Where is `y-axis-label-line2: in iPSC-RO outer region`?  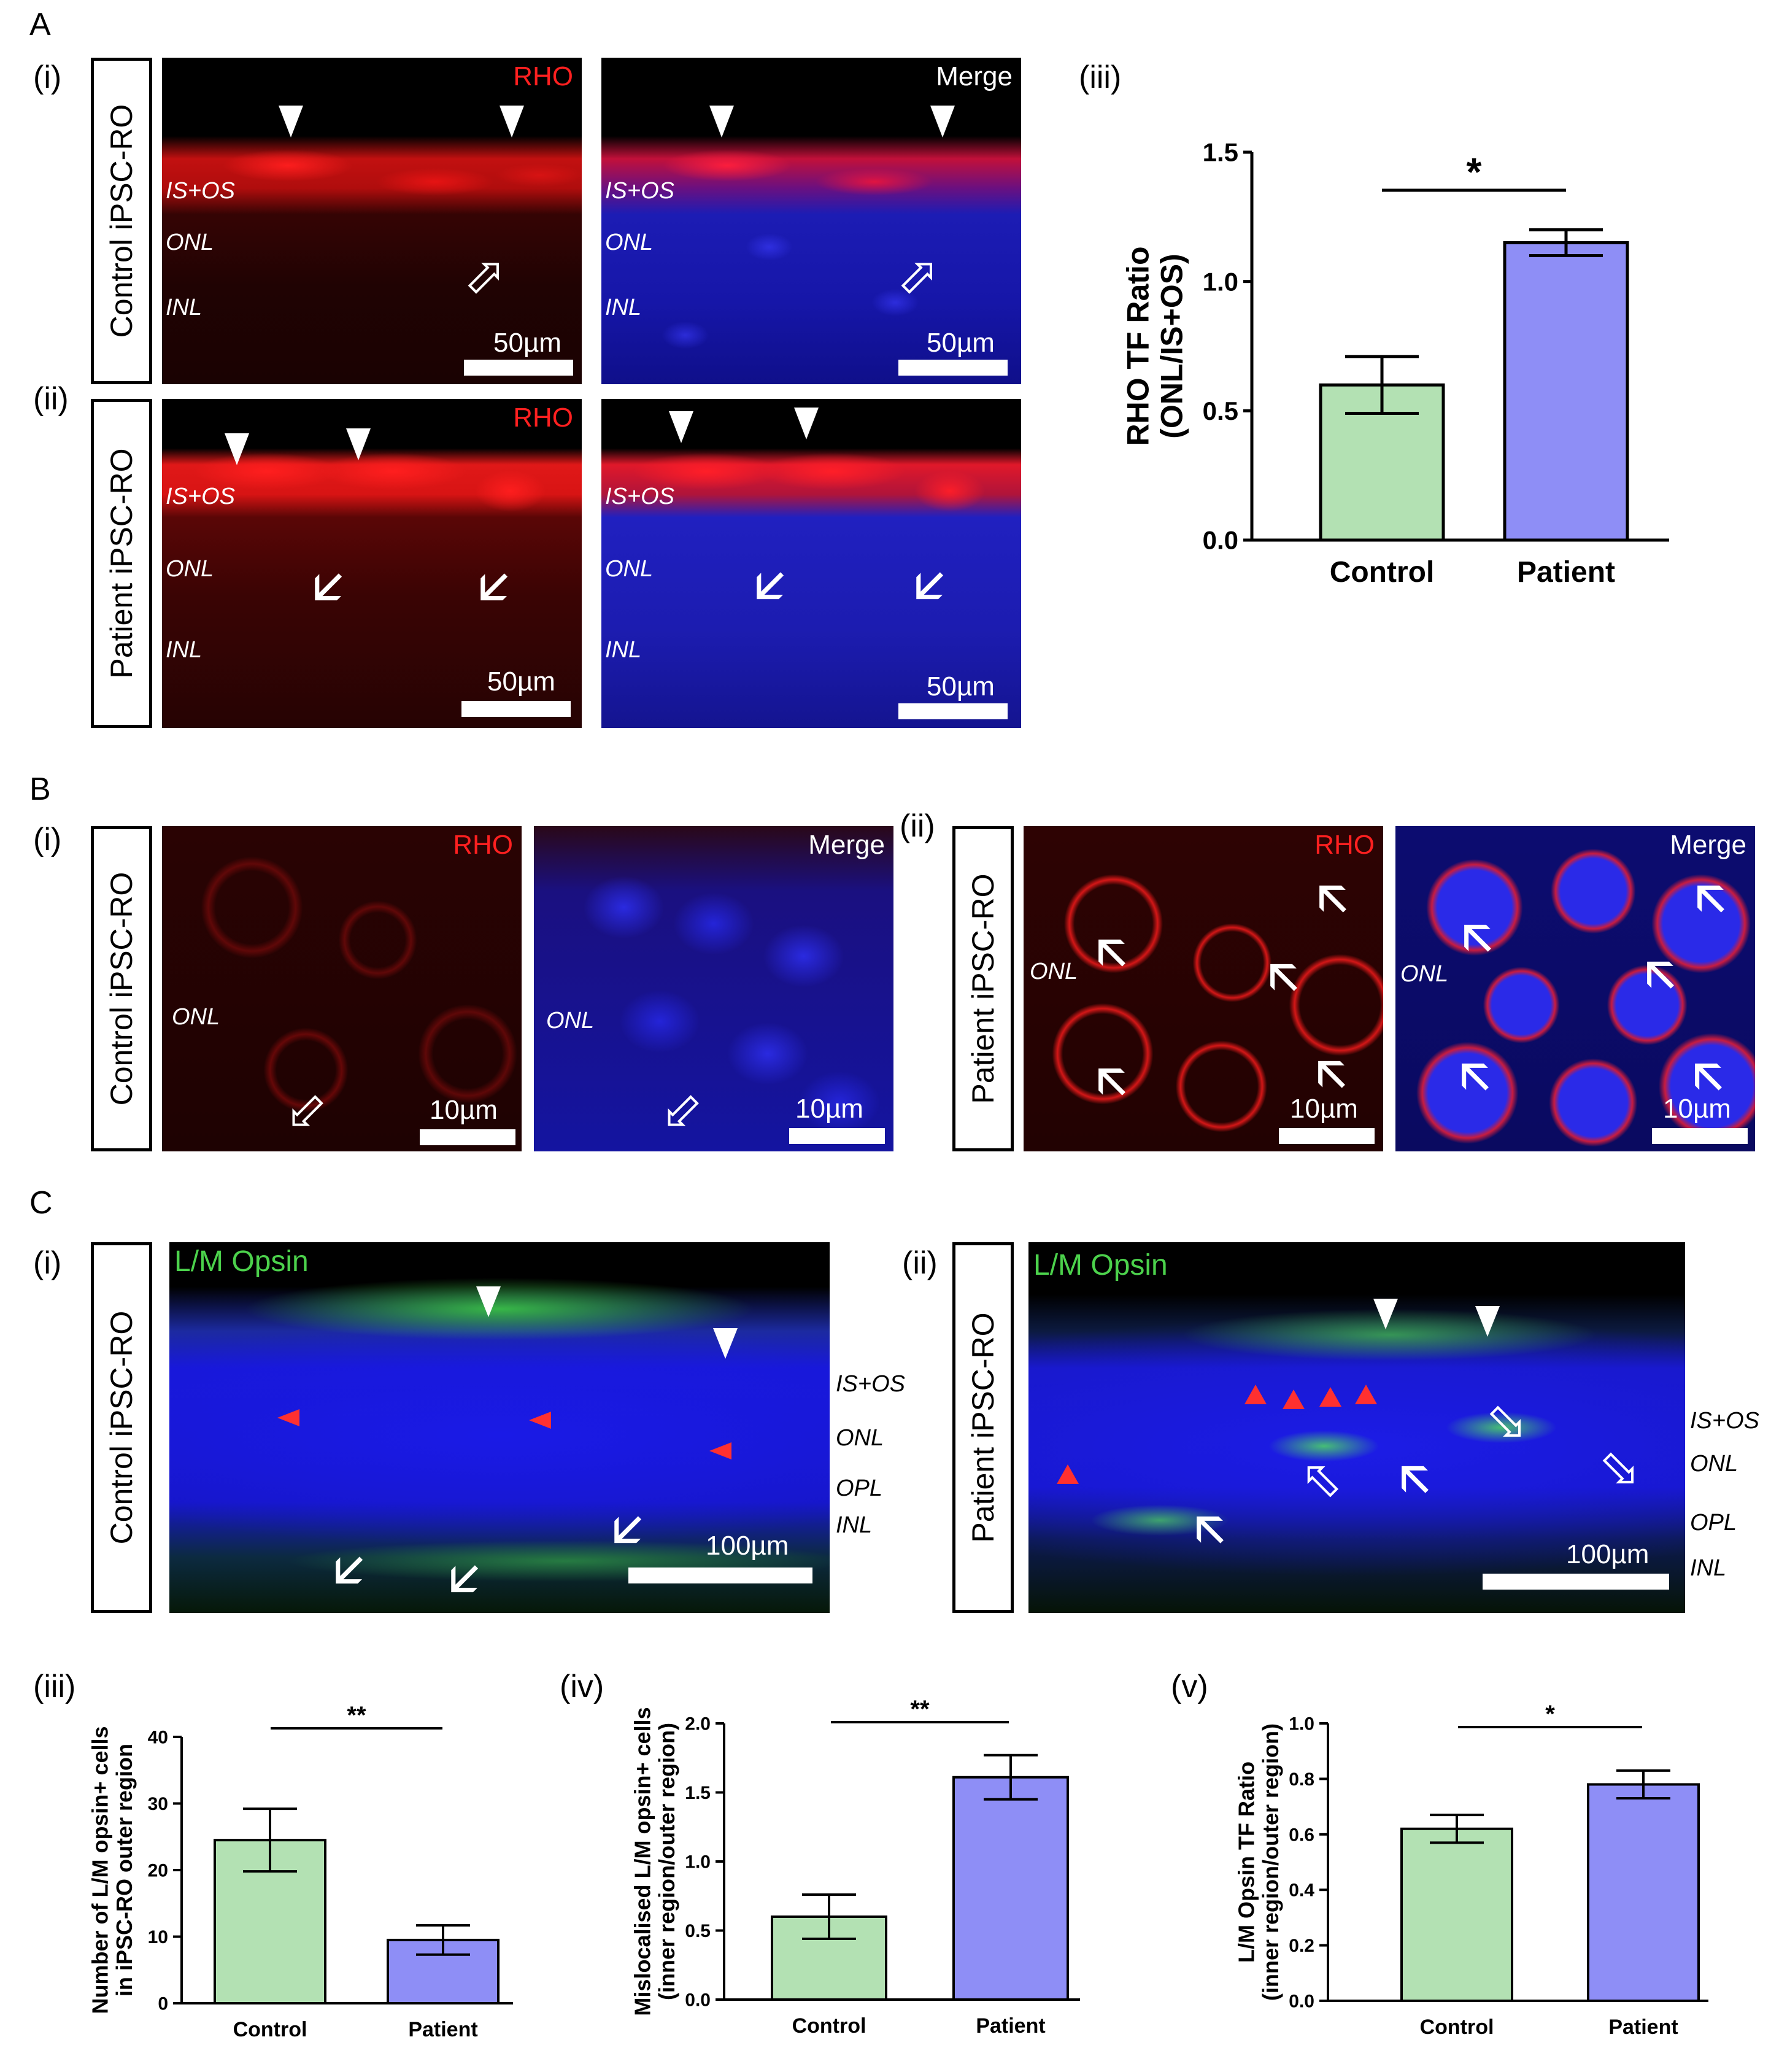 y-axis-label-line2: in iPSC-RO outer region is located at coordinates (125, 1870).